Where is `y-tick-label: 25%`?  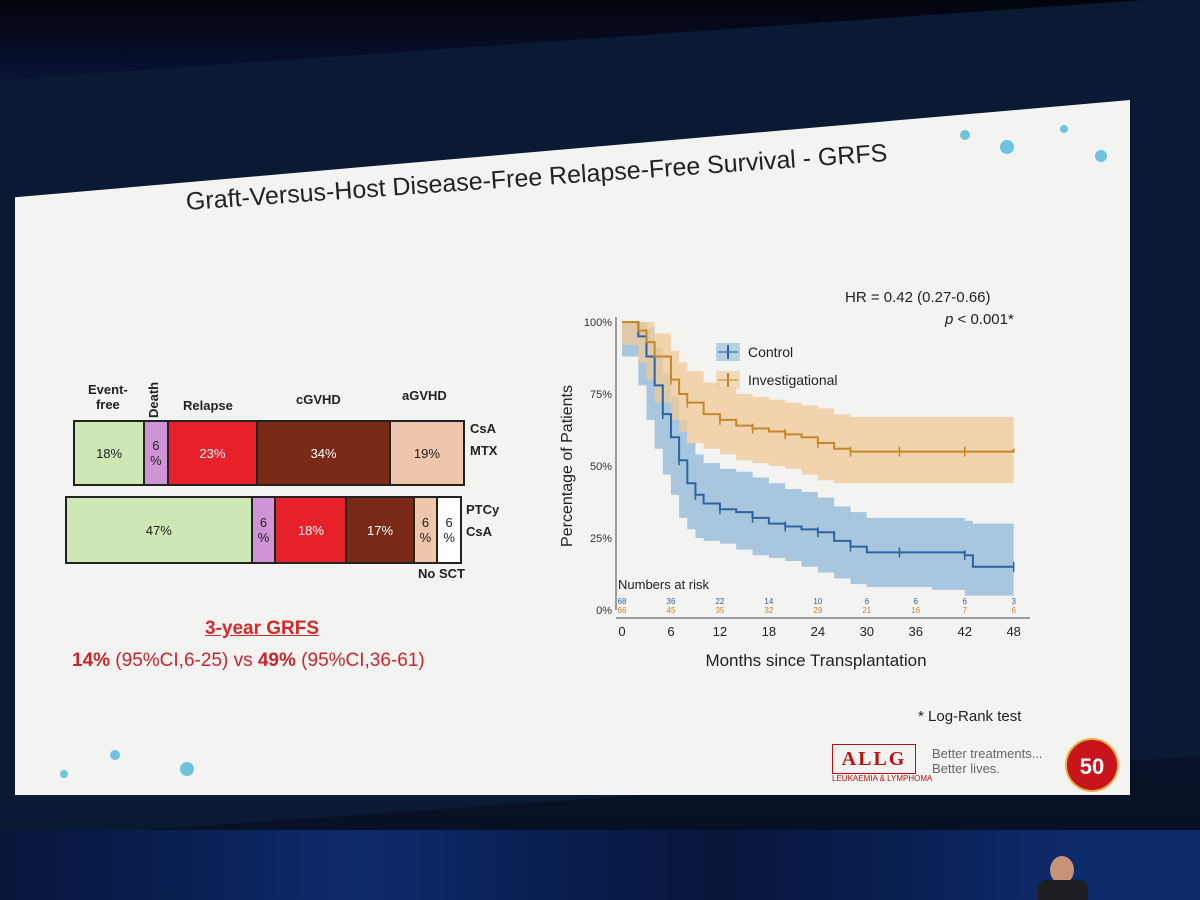 y-tick-label: 25% is located at coordinates (601, 539).